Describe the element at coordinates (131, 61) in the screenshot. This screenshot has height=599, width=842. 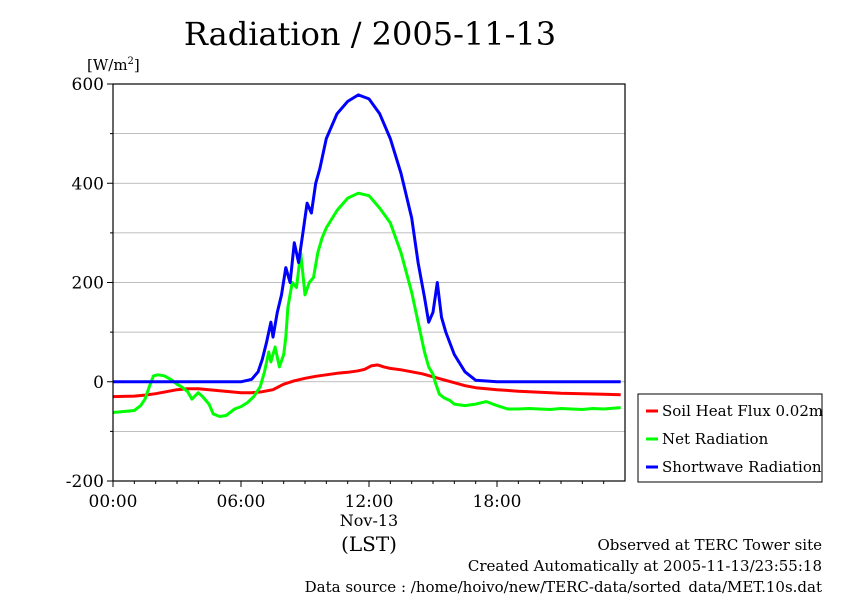
I see `y-axis-unit-superscript: 2` at that location.